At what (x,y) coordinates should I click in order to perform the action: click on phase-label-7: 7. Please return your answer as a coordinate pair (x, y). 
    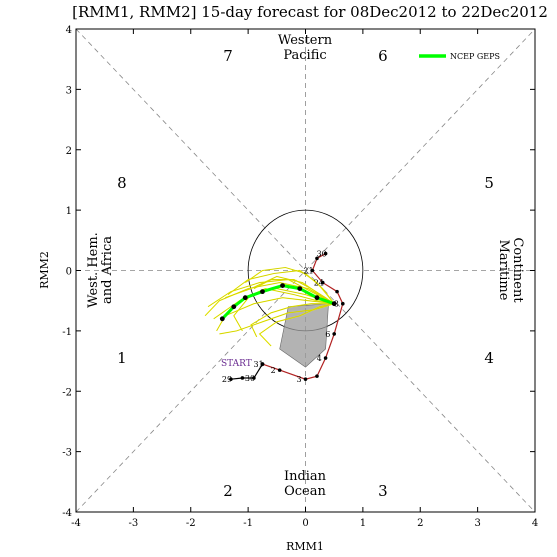
    Looking at the image, I should click on (228, 56).